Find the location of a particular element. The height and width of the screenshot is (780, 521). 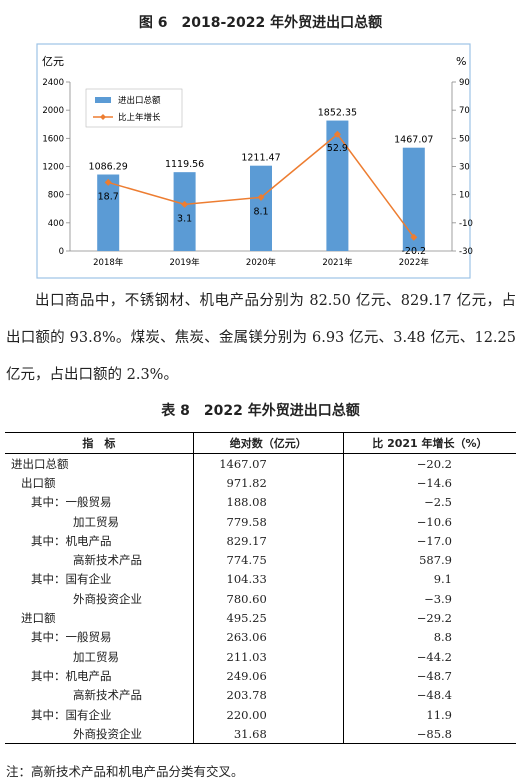

table-cell: −48.7 is located at coordinates (429, 676).